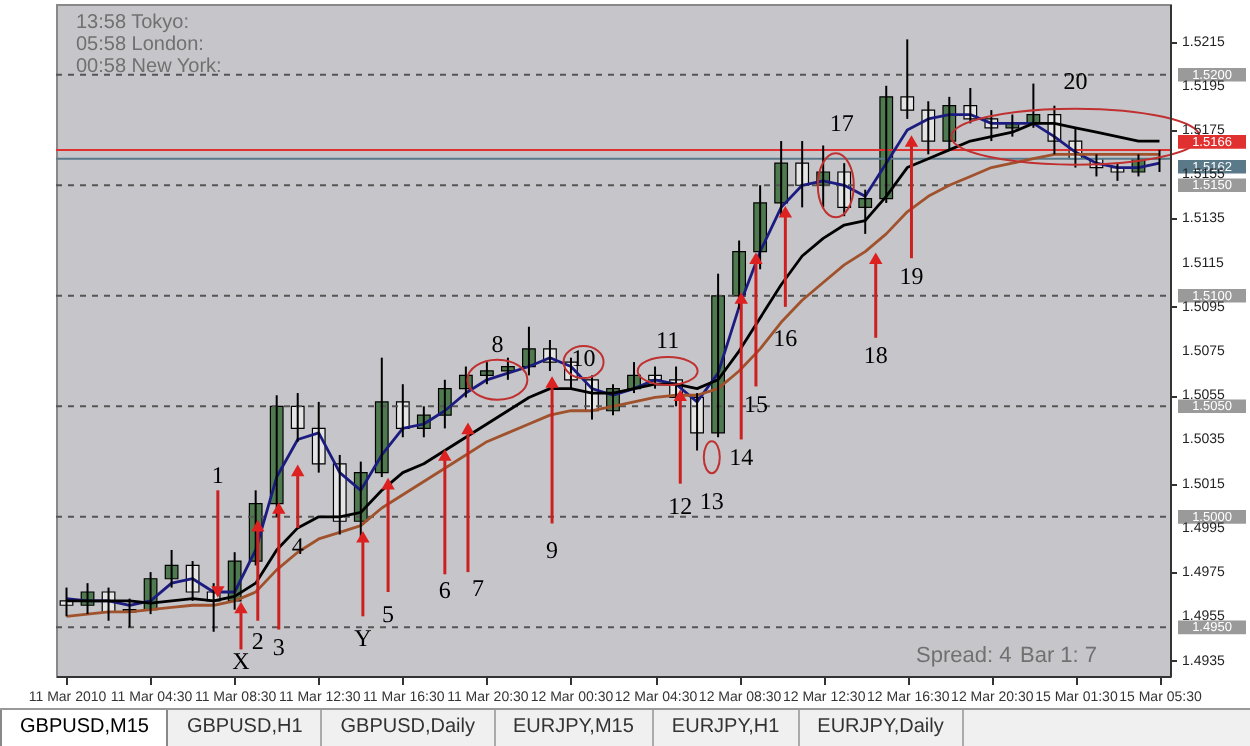 This screenshot has height=746, width=1250. Describe the element at coordinates (726, 728) in the screenshot. I see `text: EURJPY,H1` at that location.